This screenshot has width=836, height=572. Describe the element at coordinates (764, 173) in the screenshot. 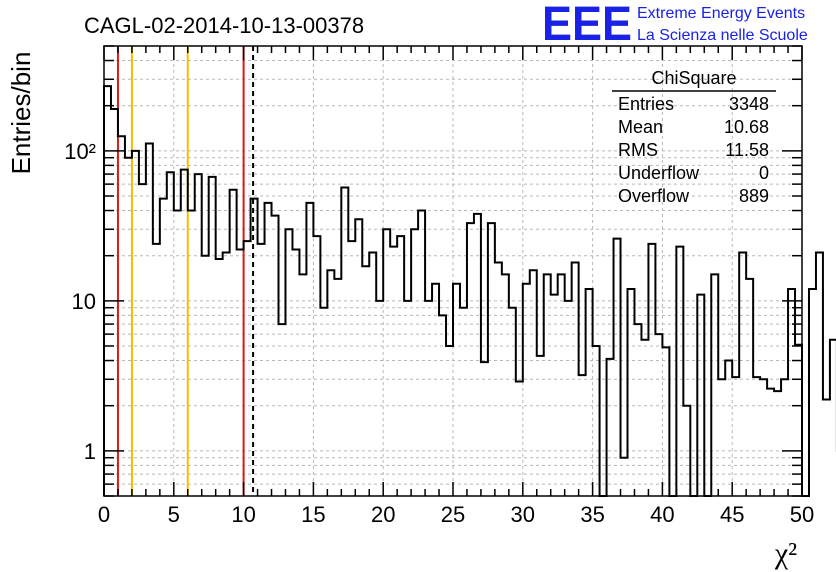

I see `stats-value: 0` at that location.